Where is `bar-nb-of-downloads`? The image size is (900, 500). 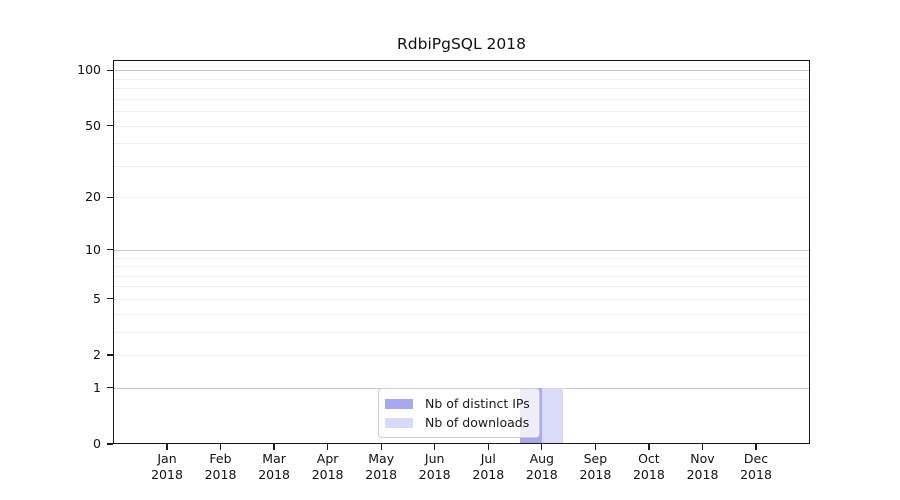 bar-nb-of-downloads is located at coordinates (552, 415).